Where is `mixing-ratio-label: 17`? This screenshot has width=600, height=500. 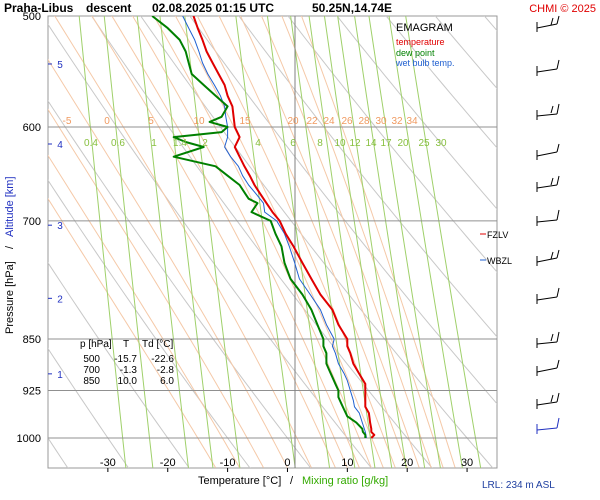
mixing-ratio-label: 17 is located at coordinates (386, 143).